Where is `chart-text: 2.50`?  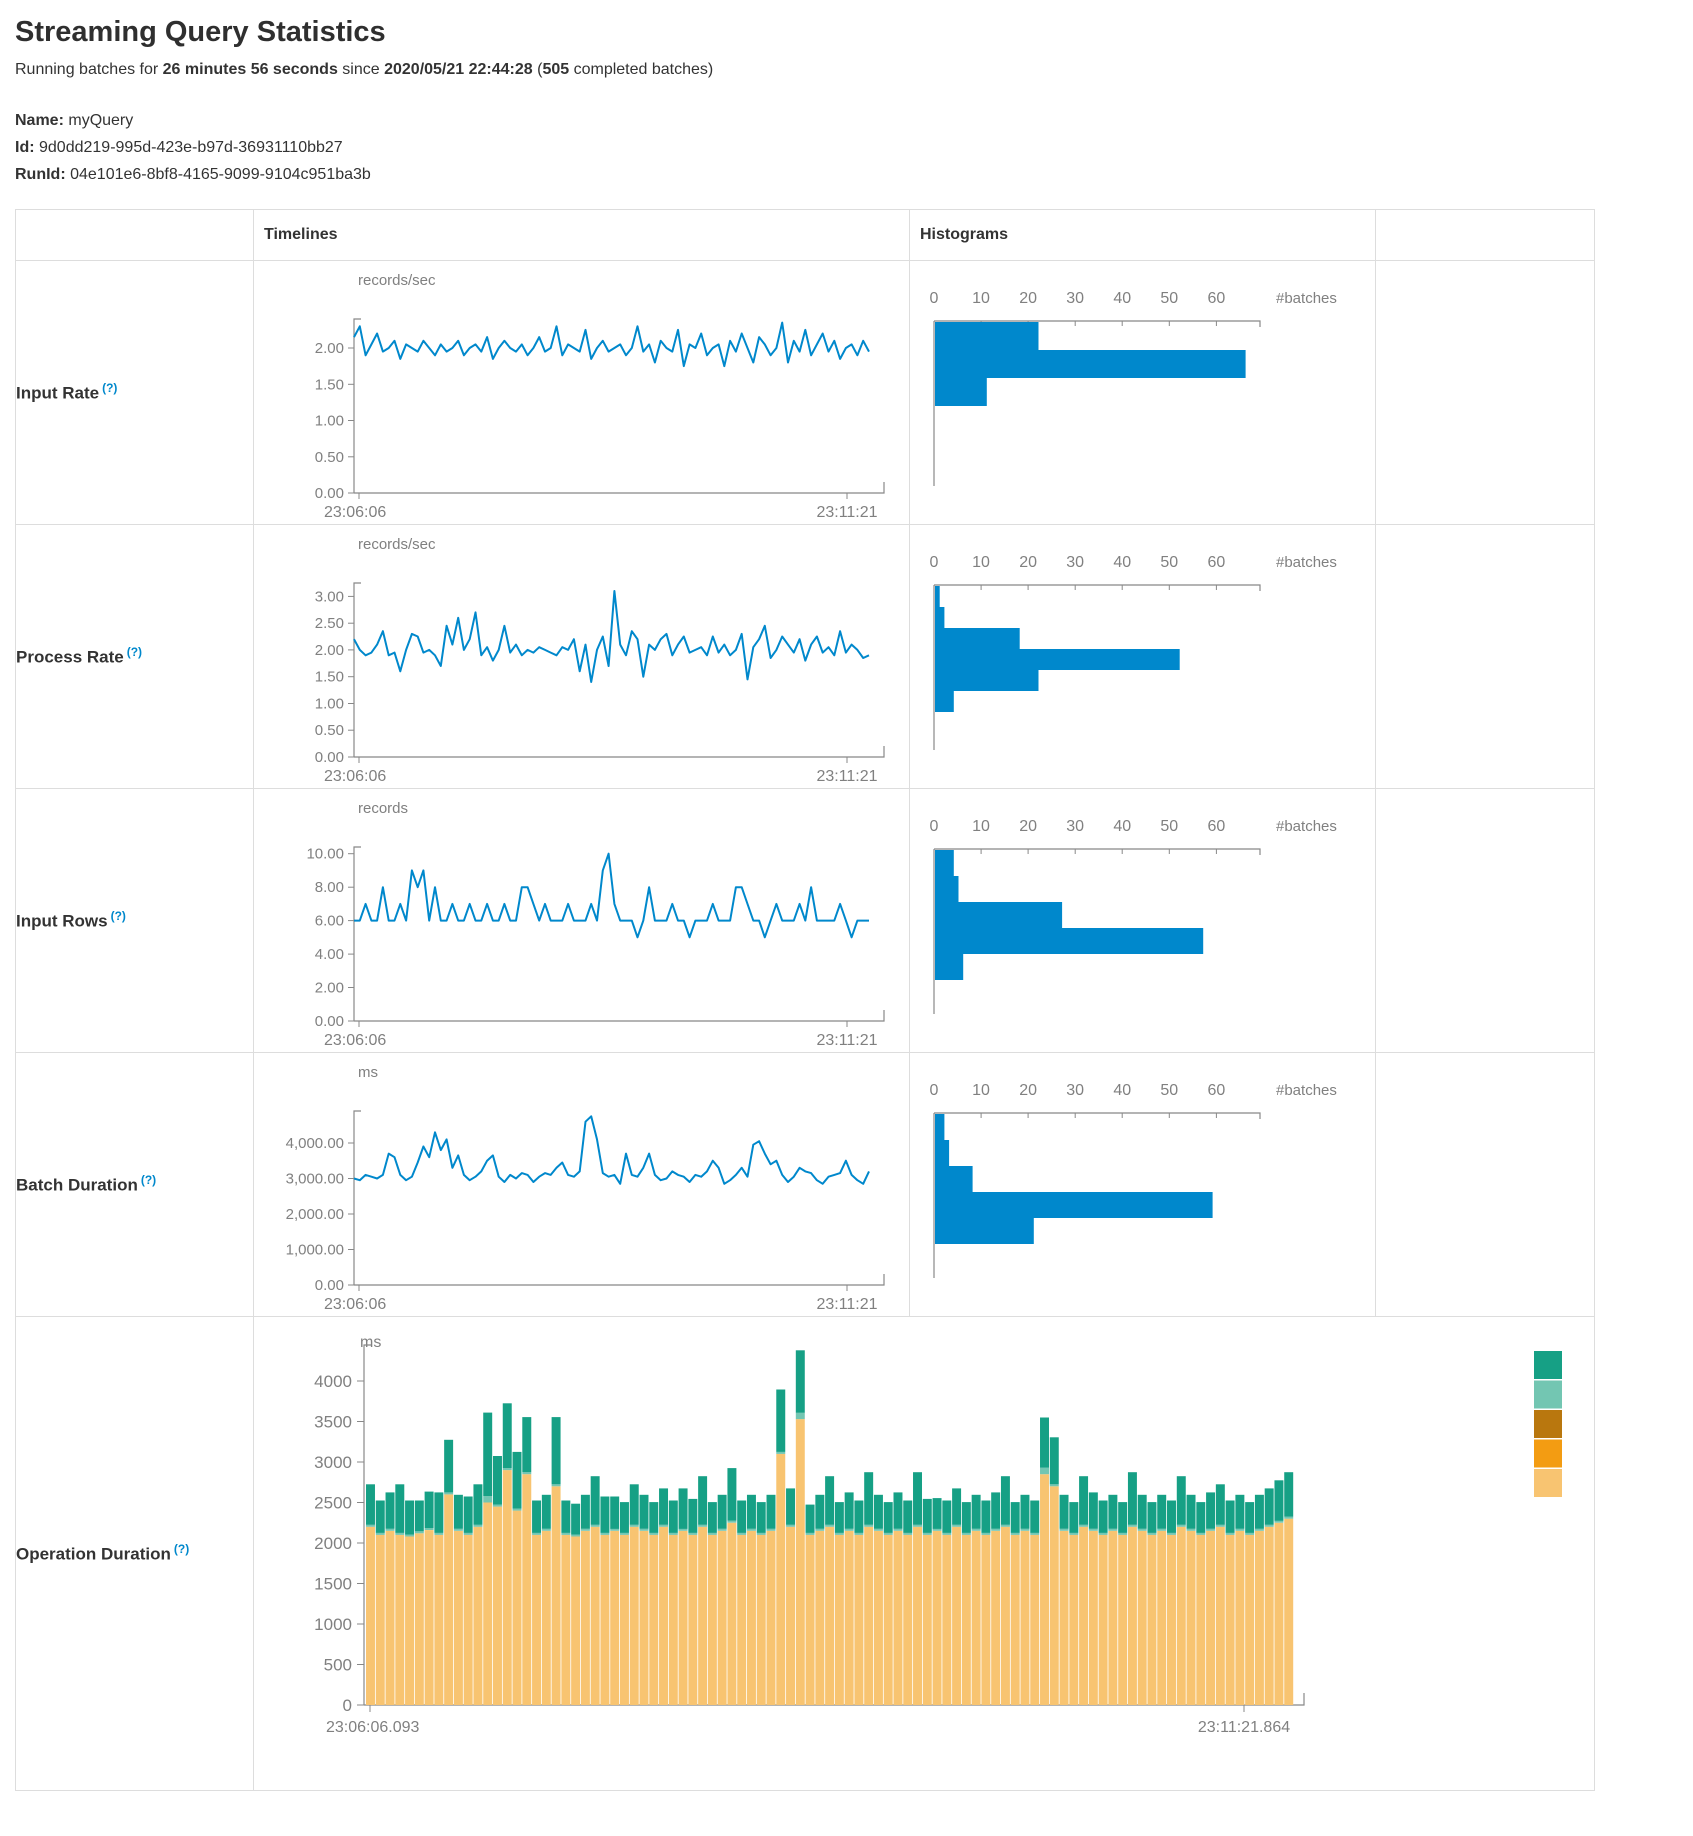
chart-text: 2.50 is located at coordinates (329, 623).